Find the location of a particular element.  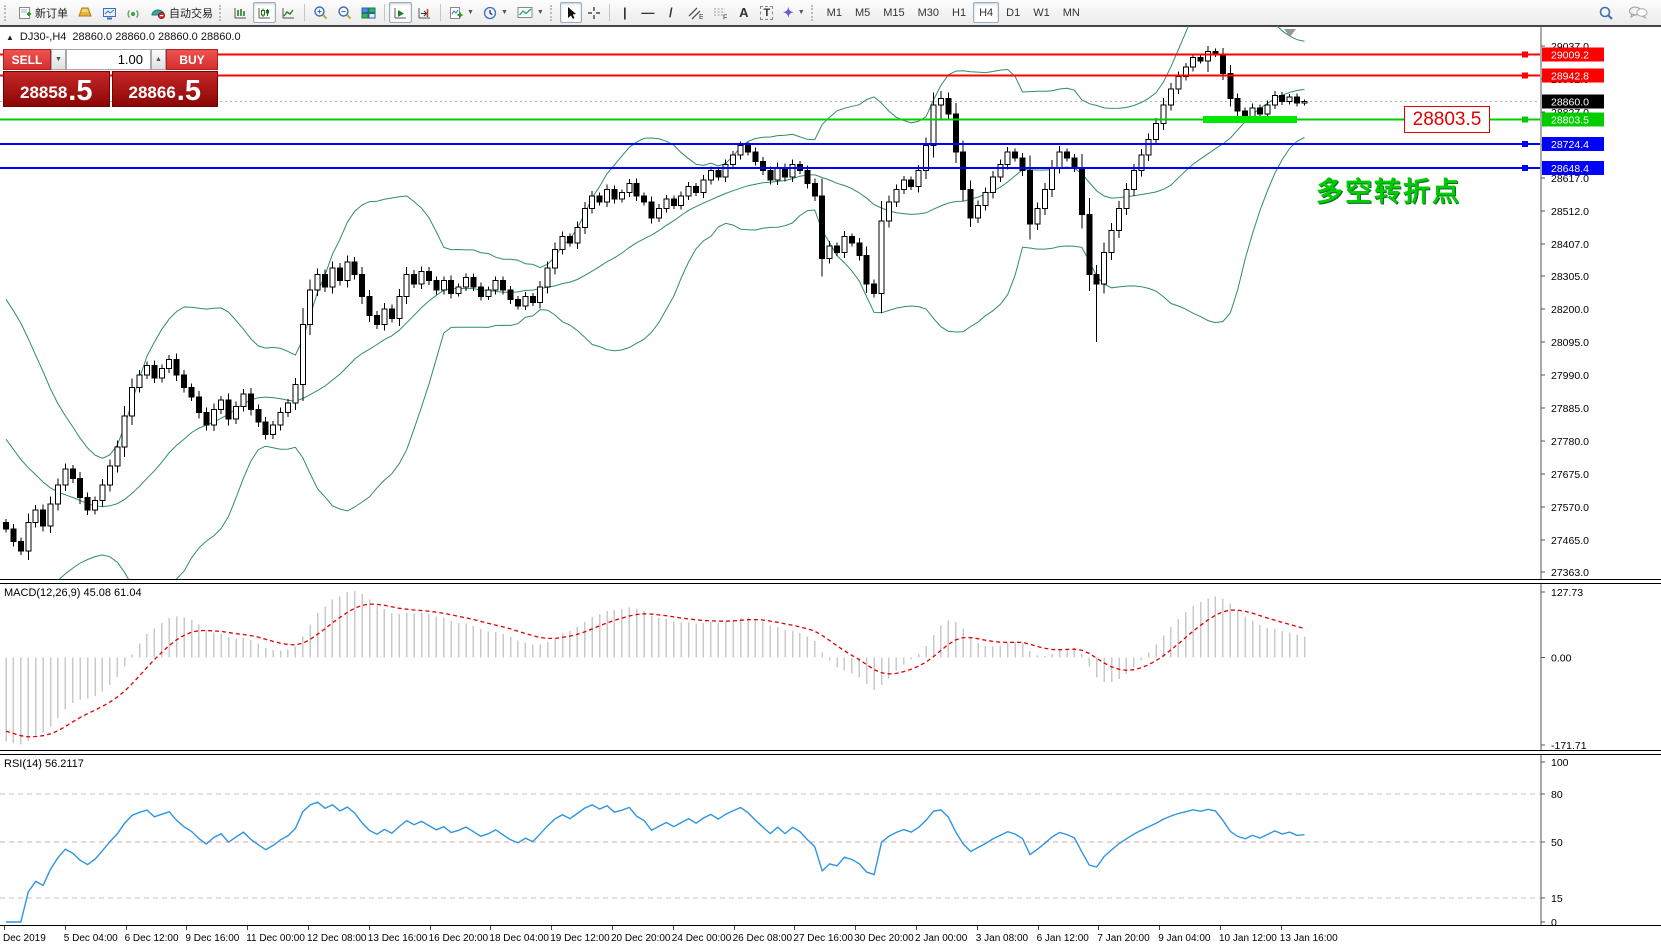

support-price-callout: 28803.5 is located at coordinates (1447, 119).